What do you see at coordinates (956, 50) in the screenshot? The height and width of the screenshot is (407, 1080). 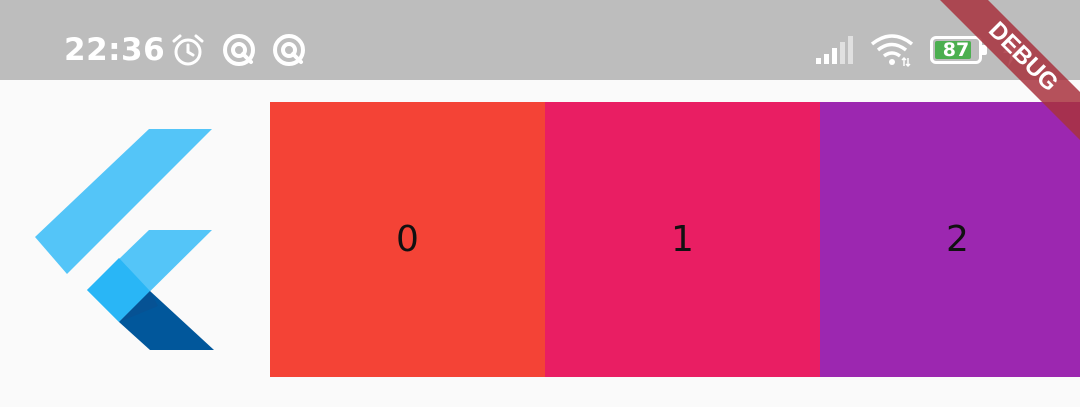 I see `battery-level: 87` at bounding box center [956, 50].